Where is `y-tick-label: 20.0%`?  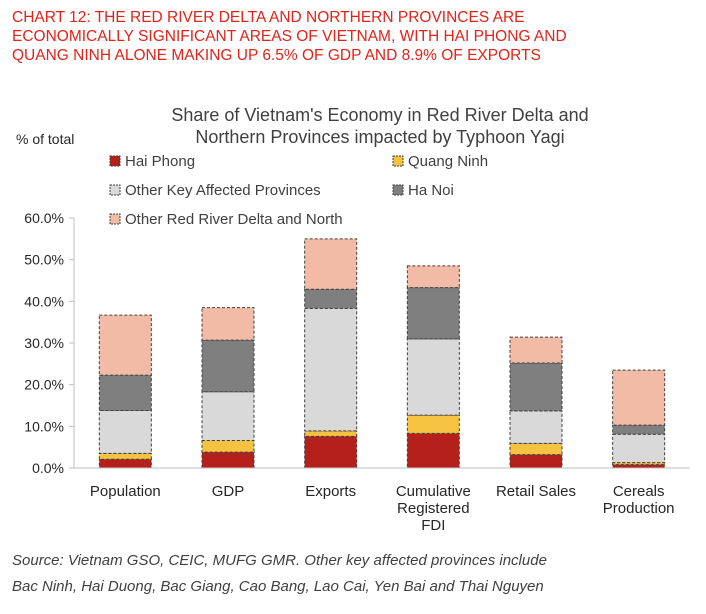 y-tick-label: 20.0% is located at coordinates (44, 385).